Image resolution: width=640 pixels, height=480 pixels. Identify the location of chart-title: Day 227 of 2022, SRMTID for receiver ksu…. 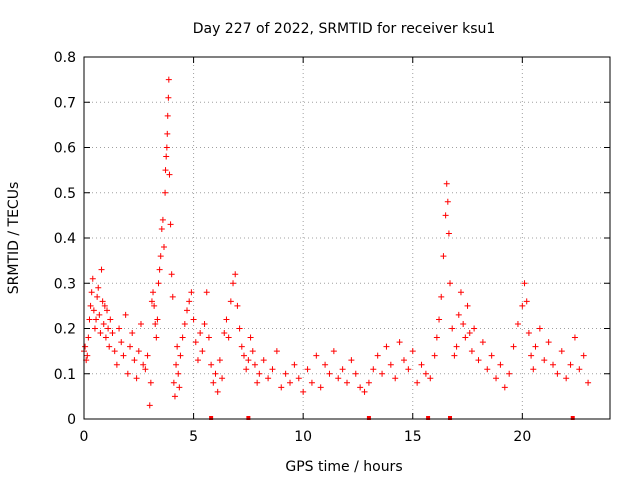
(344, 29).